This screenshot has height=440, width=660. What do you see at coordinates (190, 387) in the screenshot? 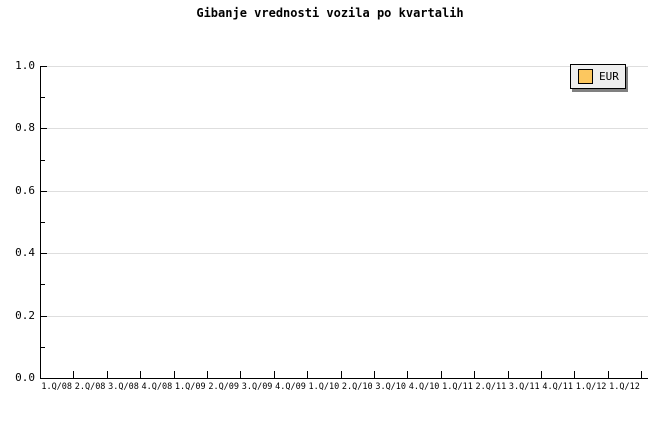
I see `x-axis-tick-label: 1.Q/09` at bounding box center [190, 387].